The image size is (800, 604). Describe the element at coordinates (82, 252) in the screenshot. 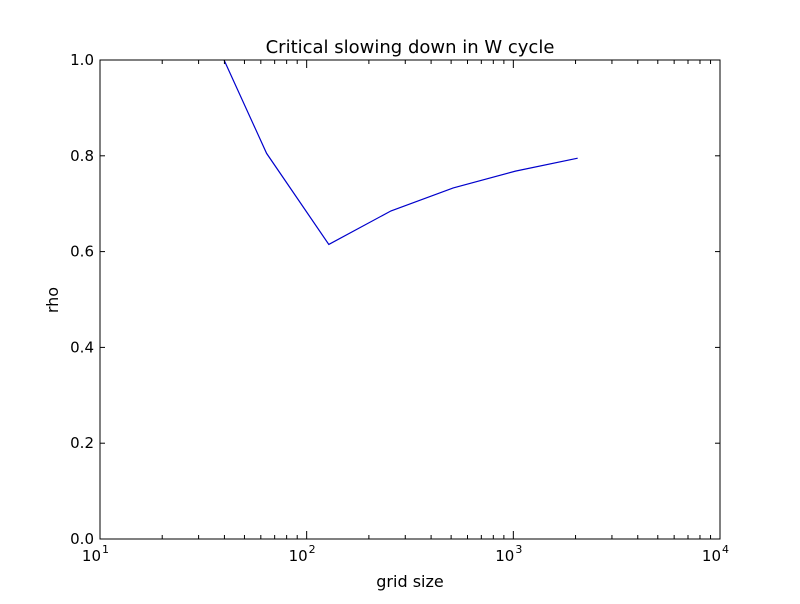

I see `y-tick-label: 0.6` at that location.